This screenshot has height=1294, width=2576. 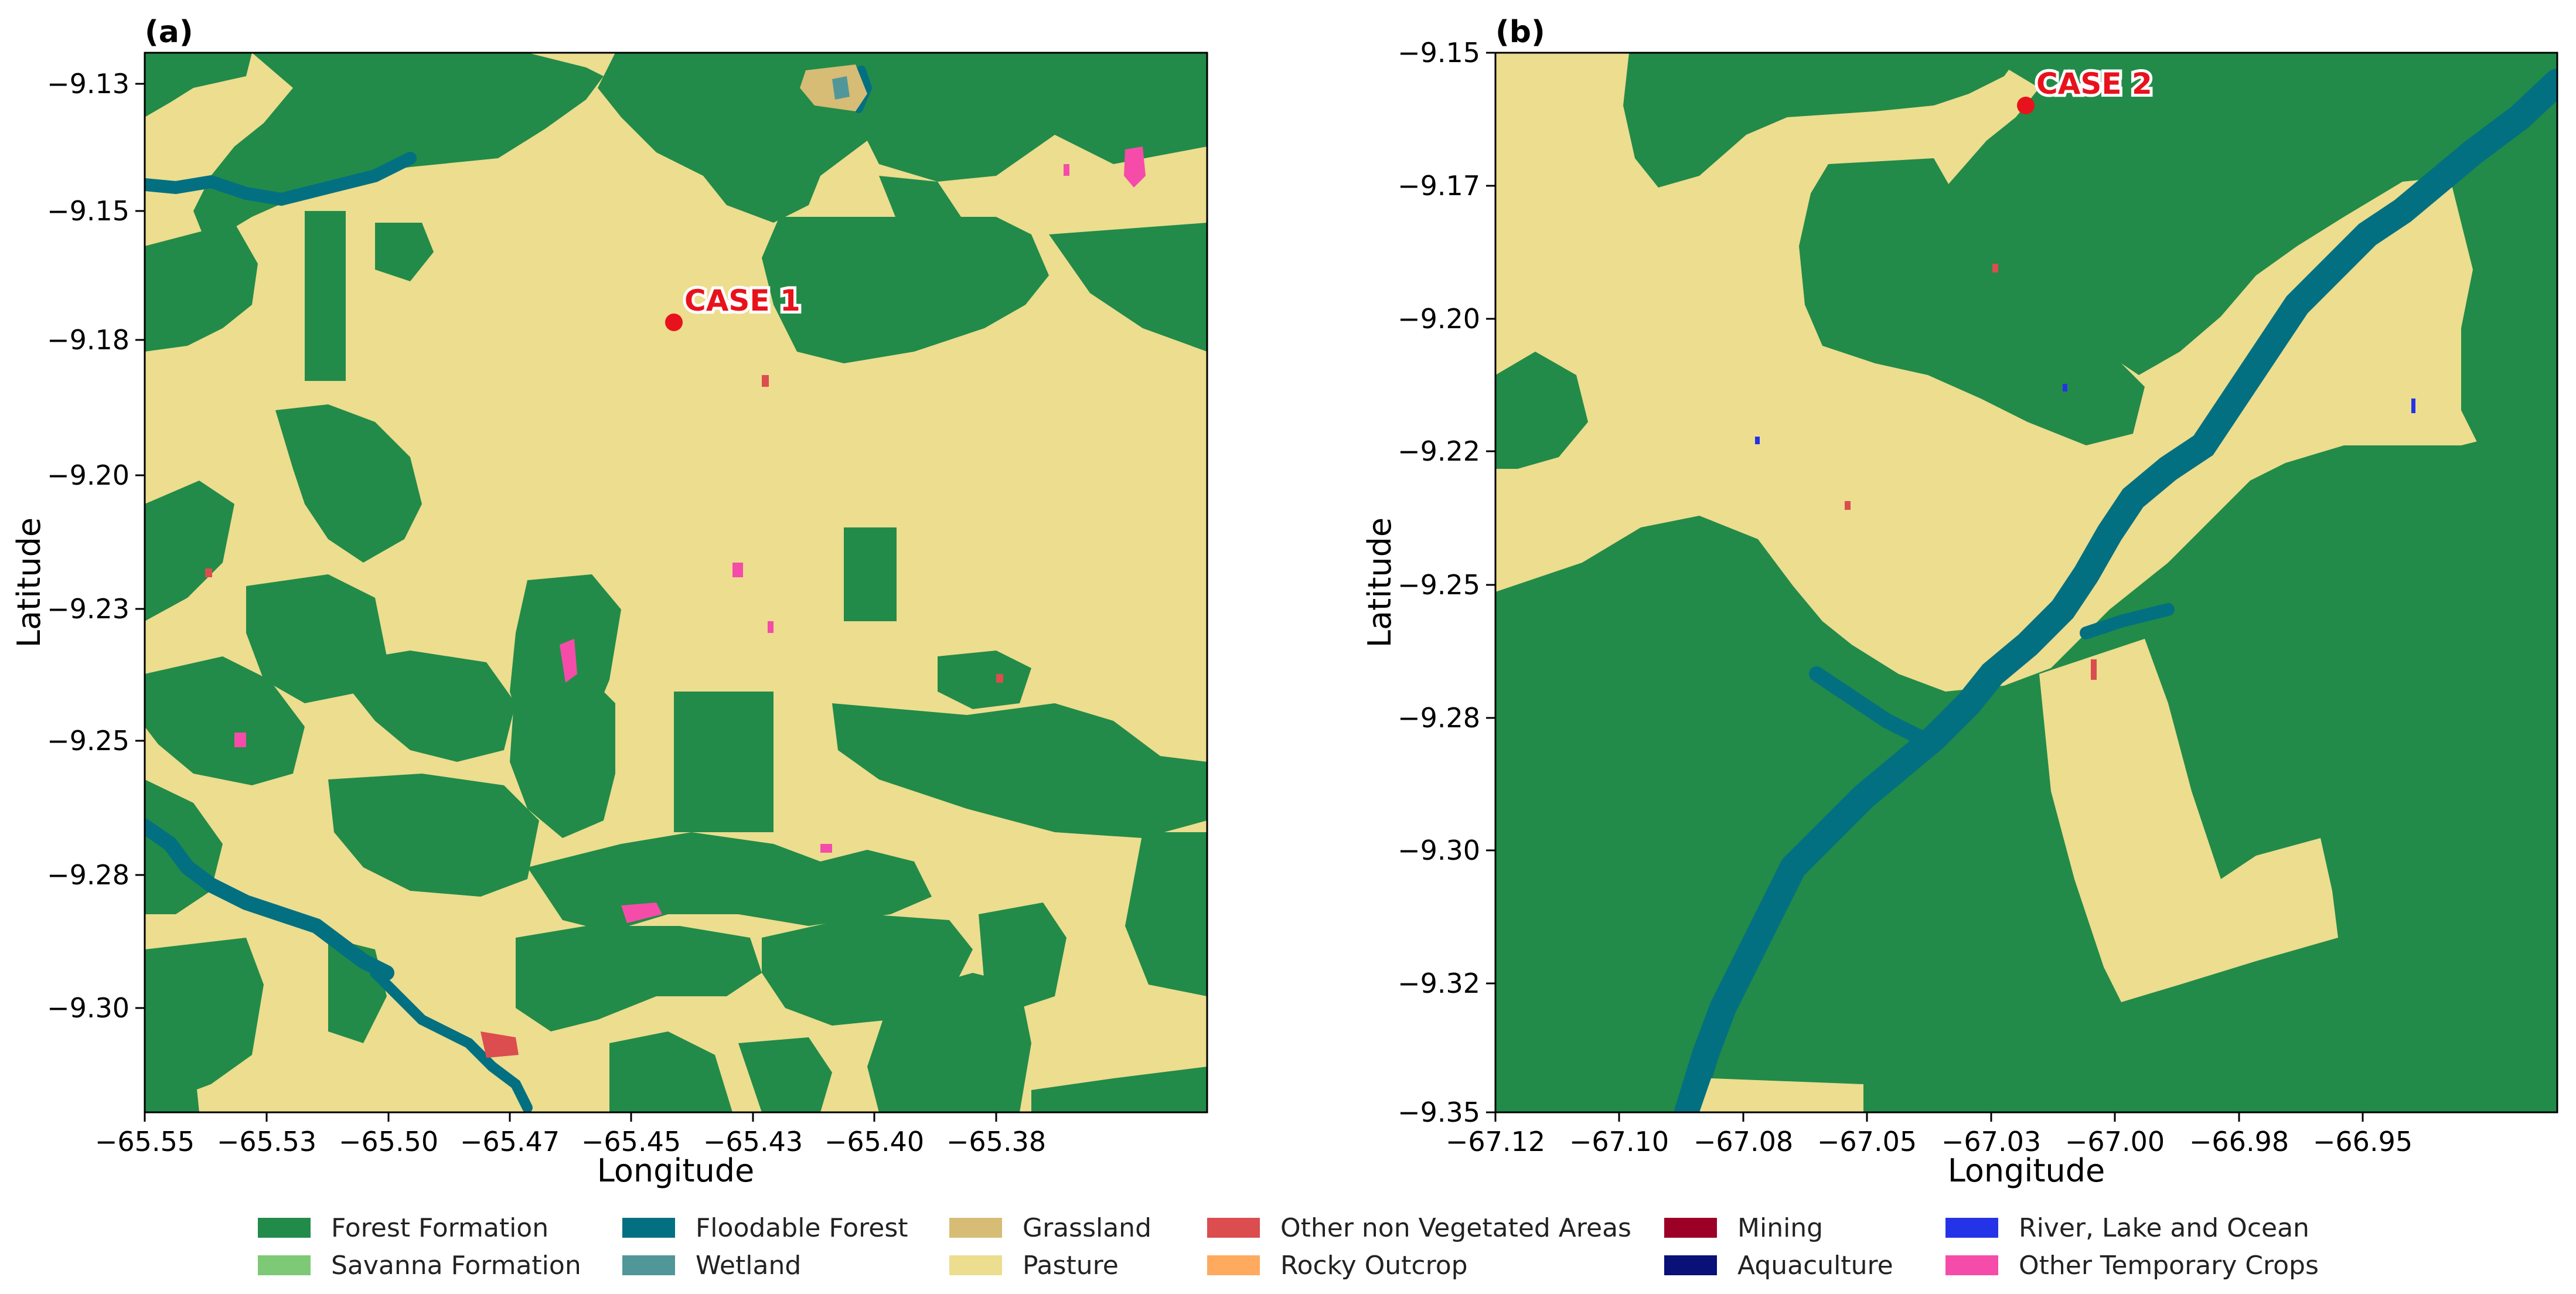 I want to click on x-tick-label: −65.43, so click(x=753, y=1141).